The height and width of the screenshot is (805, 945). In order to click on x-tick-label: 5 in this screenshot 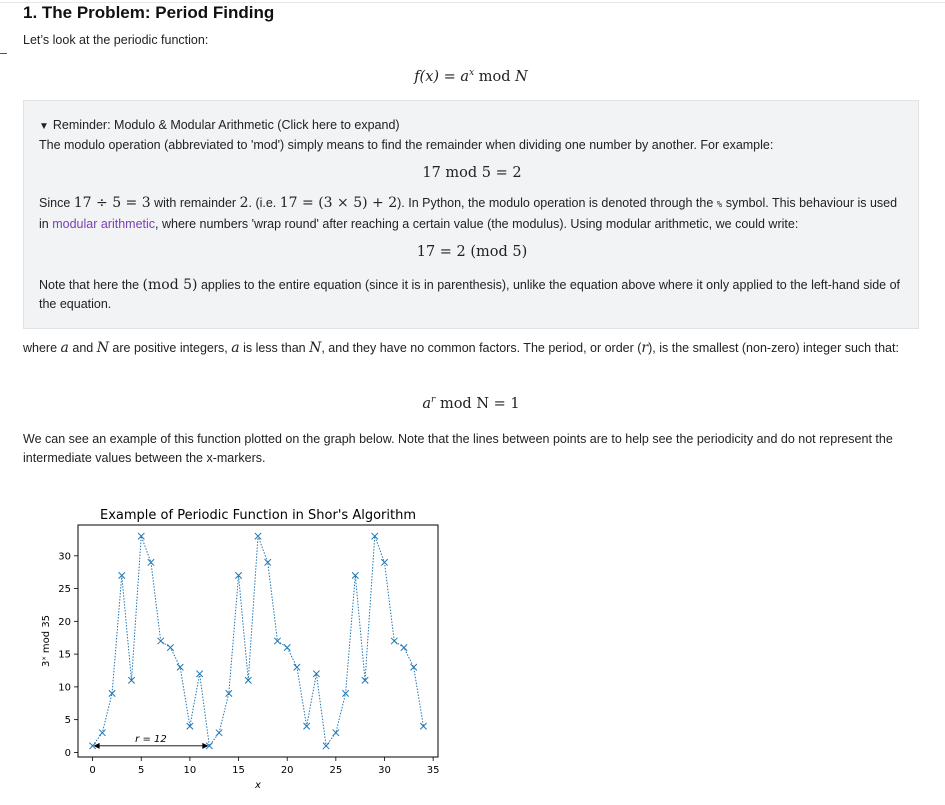, I will do `click(141, 770)`.